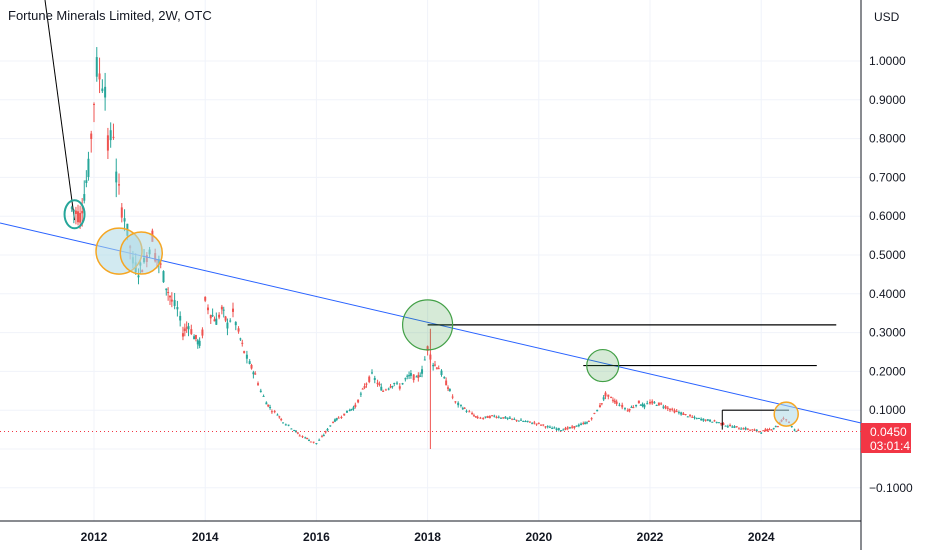  What do you see at coordinates (887, 177) in the screenshot?
I see `y-tick-label: 0.7000` at bounding box center [887, 177].